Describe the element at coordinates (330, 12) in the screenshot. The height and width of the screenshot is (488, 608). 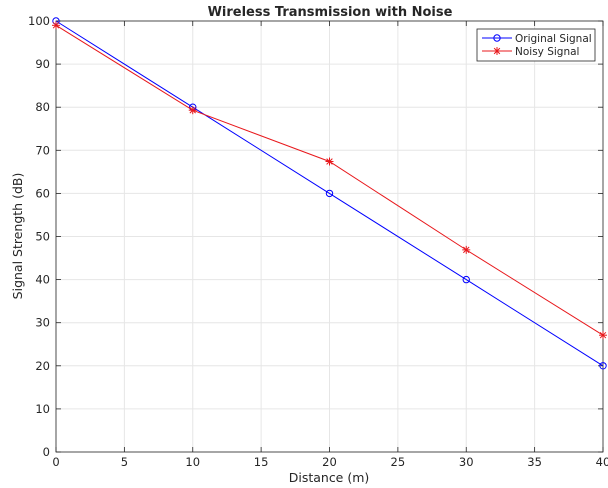
I see `chart-title: Wireless Transmission with Noise` at that location.